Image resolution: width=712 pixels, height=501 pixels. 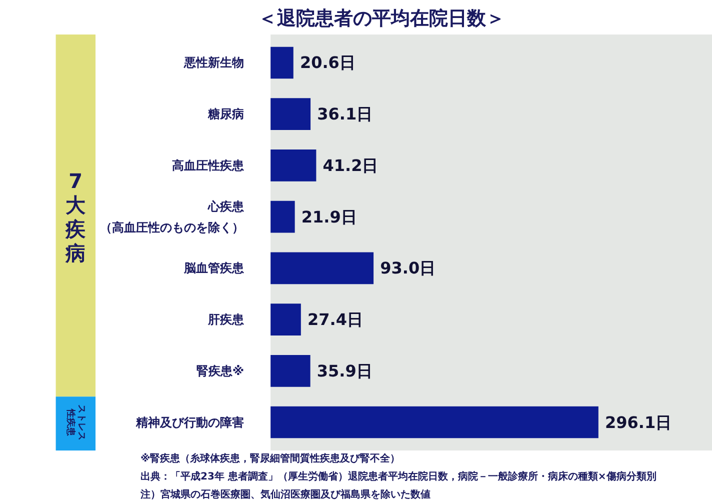 What do you see at coordinates (329, 216) in the screenshot?
I see `data-label: 21.9日` at bounding box center [329, 216].